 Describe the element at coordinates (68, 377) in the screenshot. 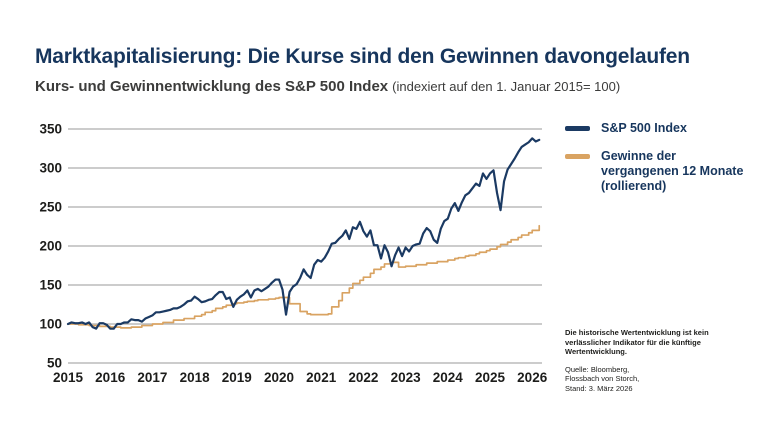

I see `x-tick-label: 2015` at that location.